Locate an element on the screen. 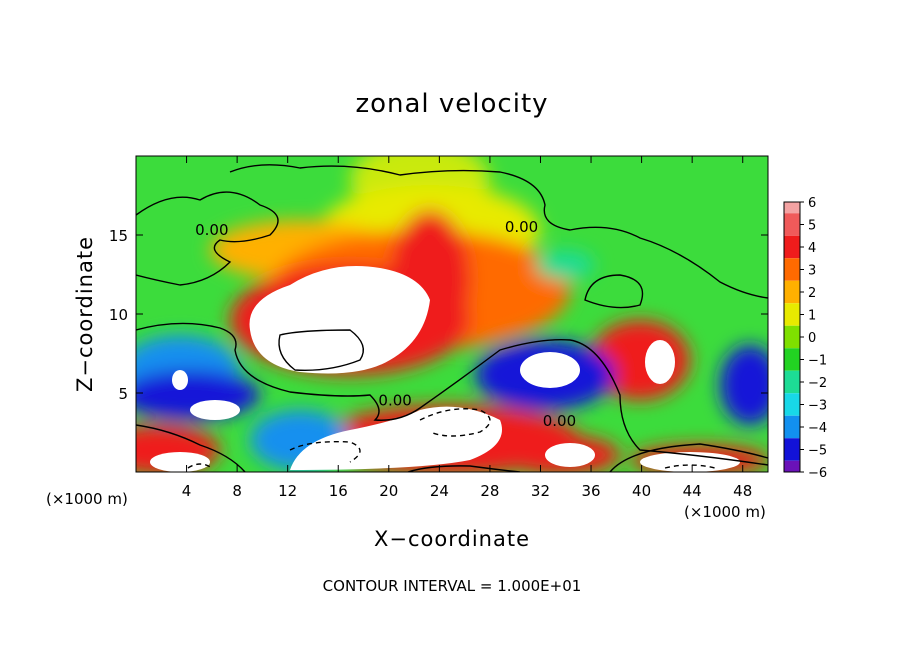 This screenshot has height=654, width=904. colorbar-label: −5 is located at coordinates (817, 451).